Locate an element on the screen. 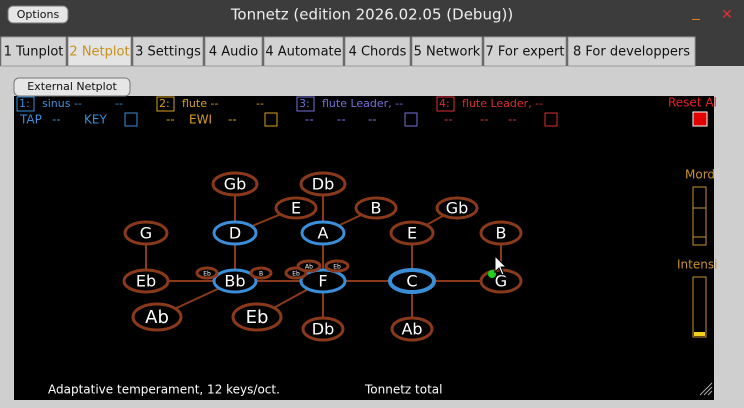 Image resolution: width=744 pixels, height=408 pixels. tab-label: 4 Automate is located at coordinates (303, 52).